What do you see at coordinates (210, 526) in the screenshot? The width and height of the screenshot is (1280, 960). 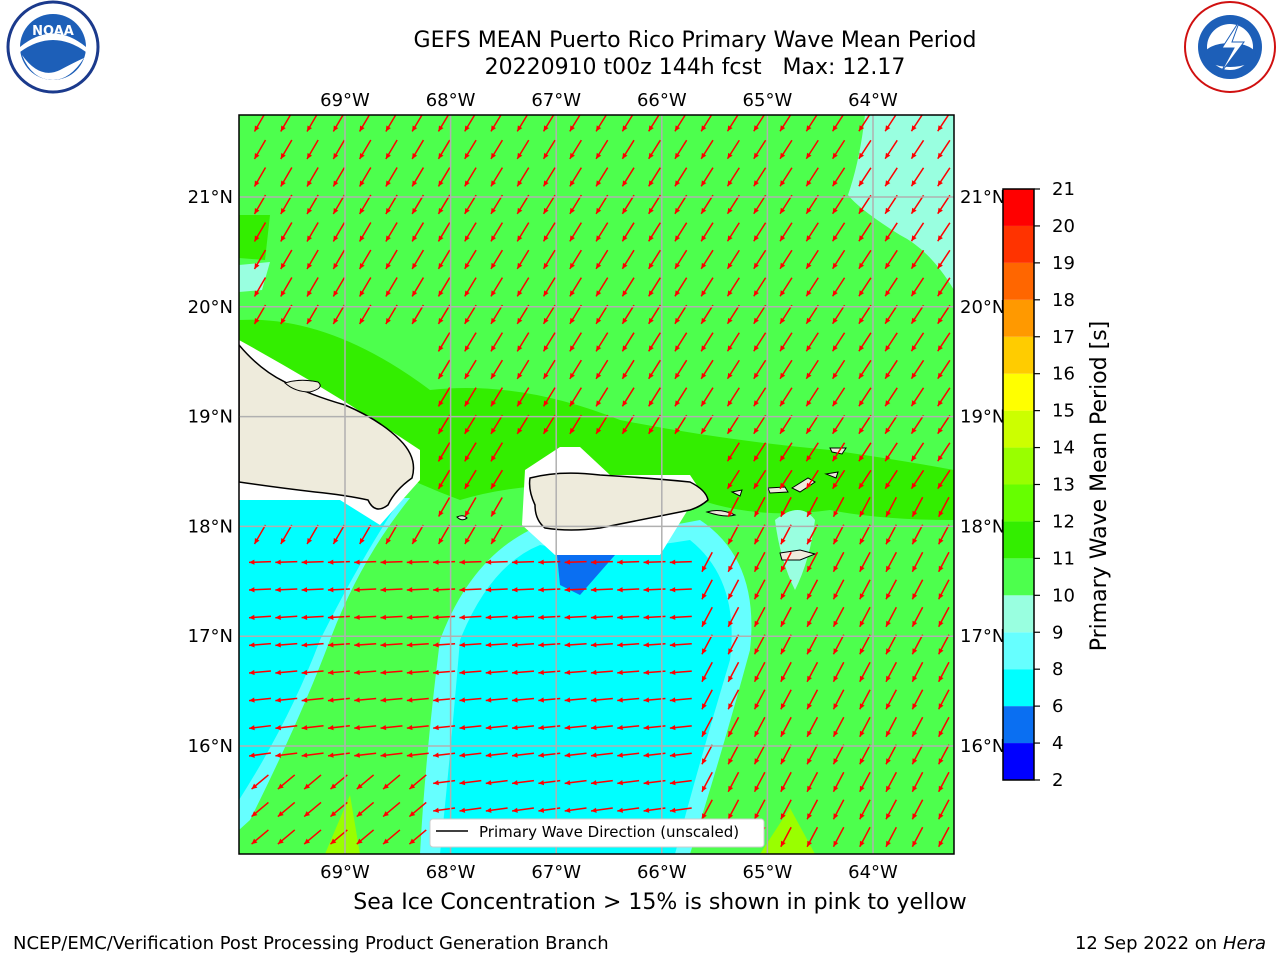 I see `lat-label-left: 18°N` at bounding box center [210, 526].